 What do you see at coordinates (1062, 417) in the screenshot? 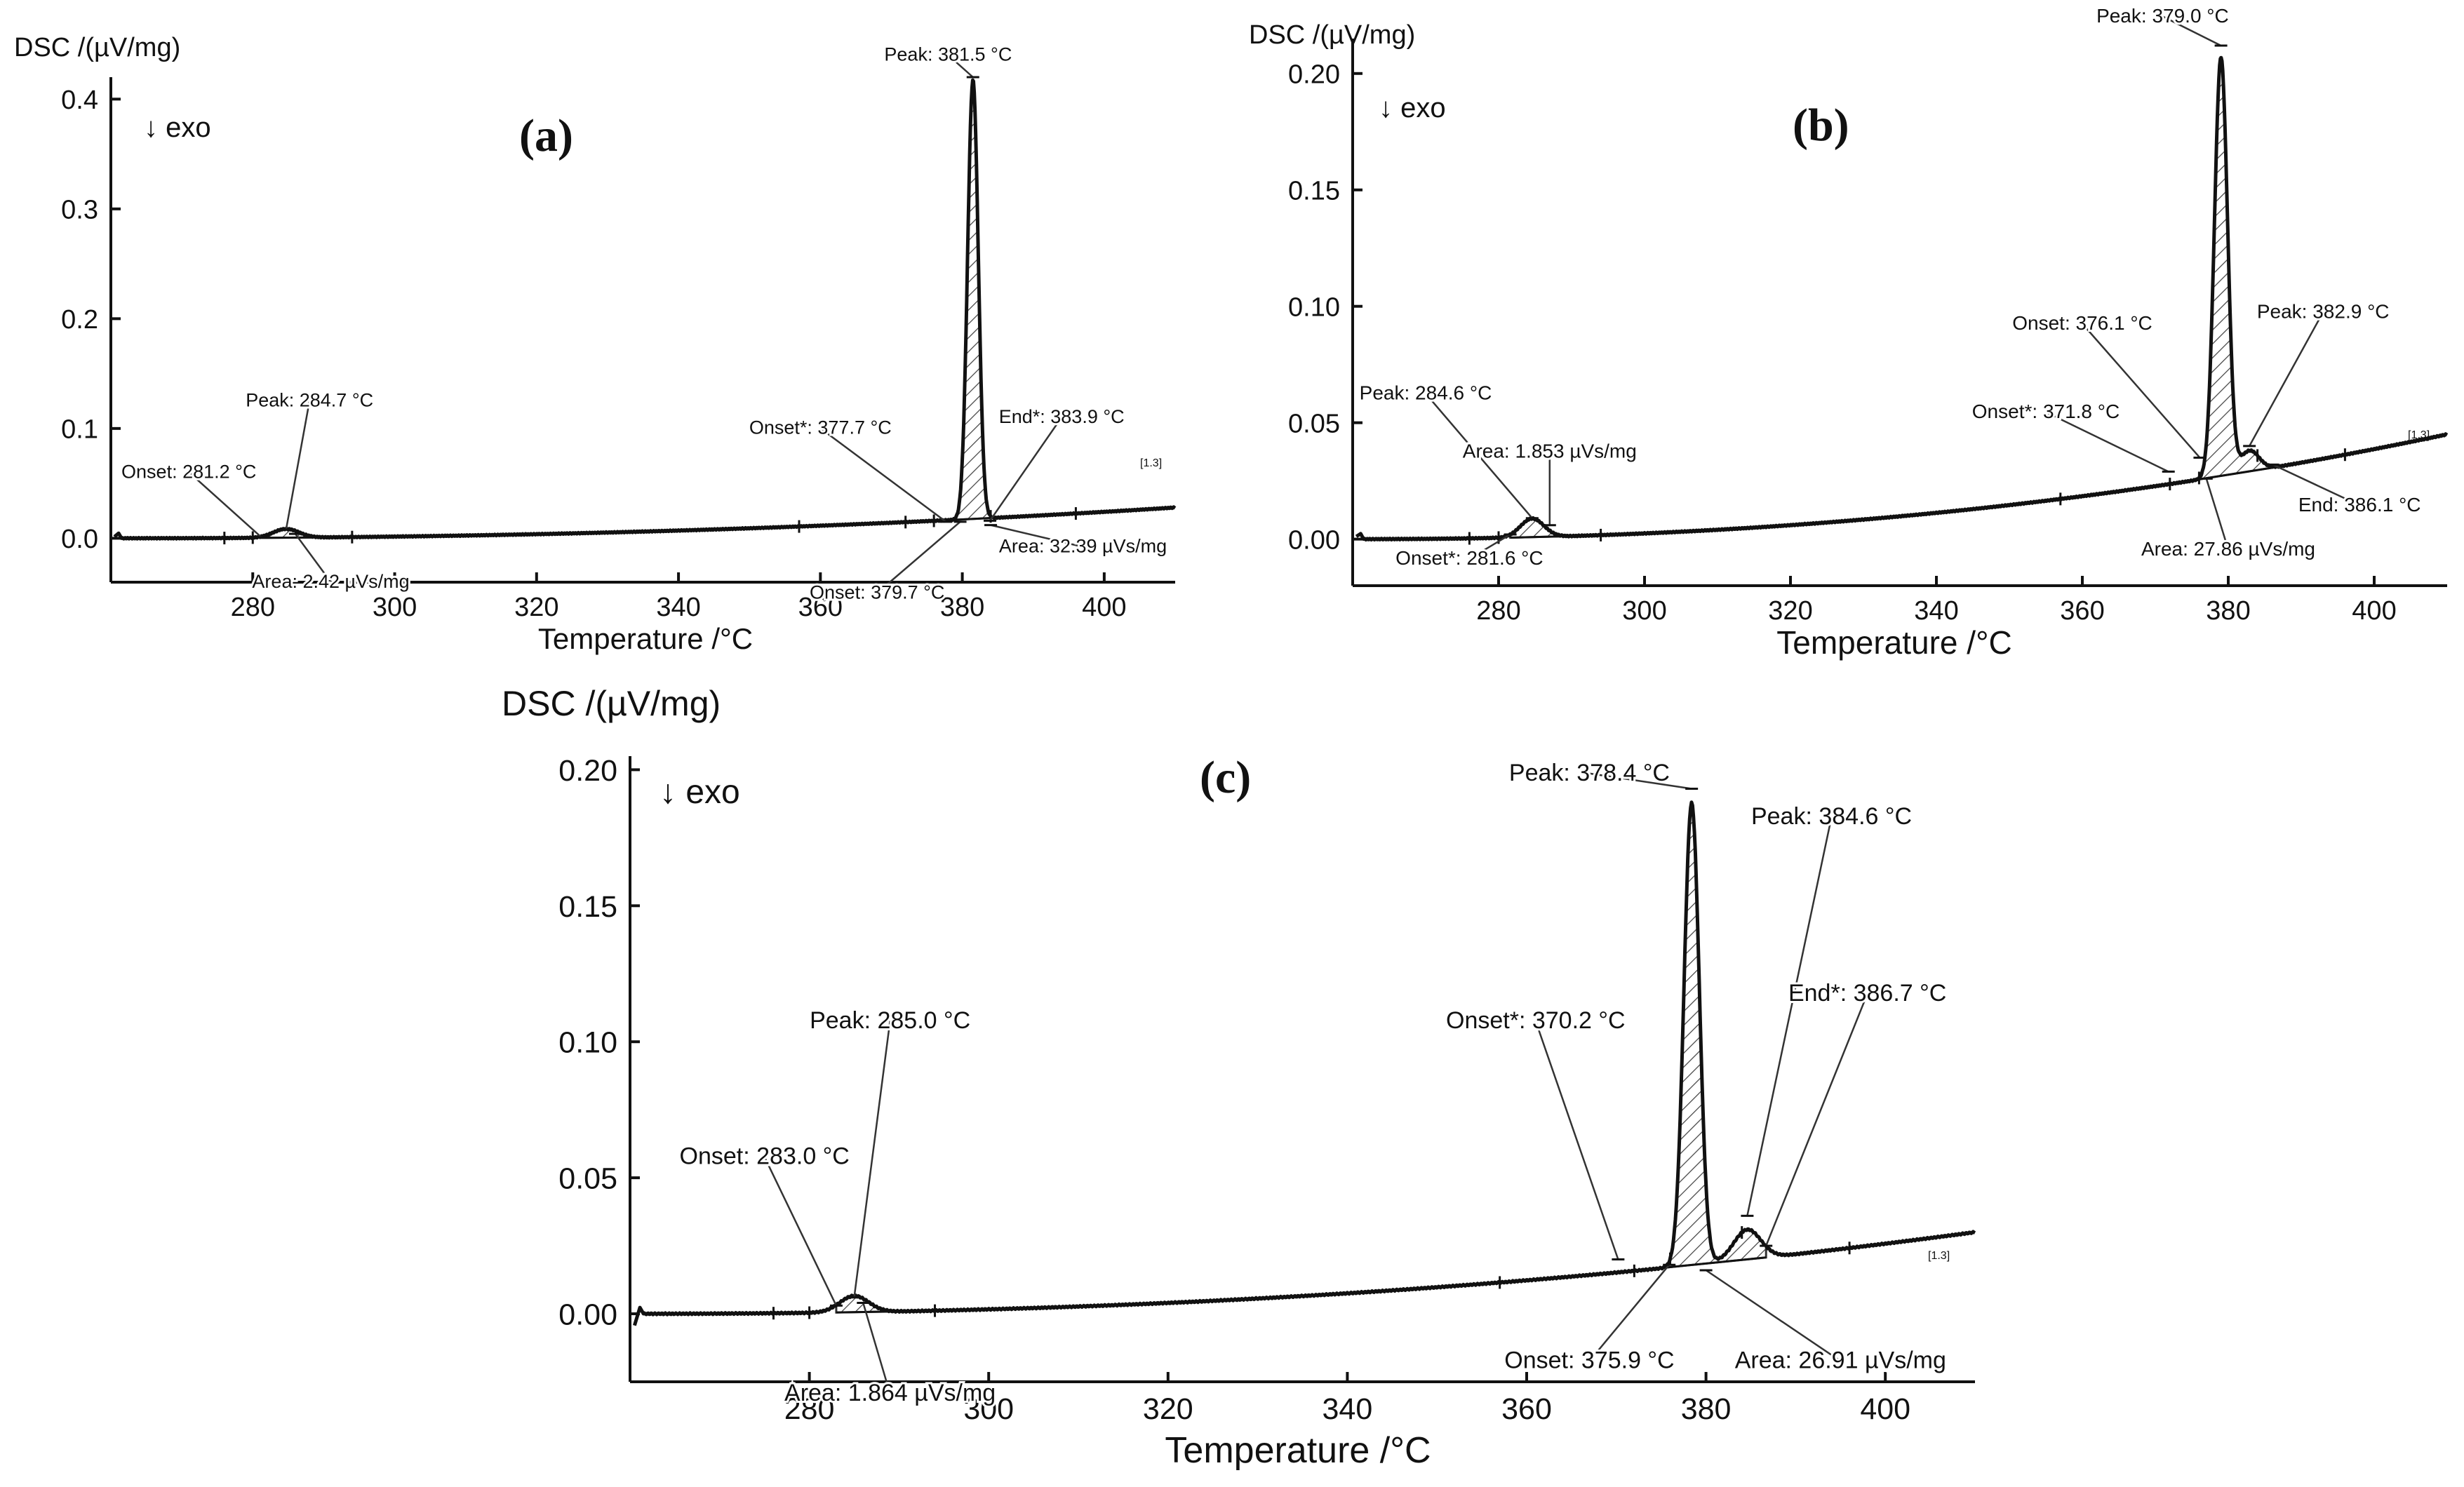
I see `panel-a-annotation-label: End*: 383.9 °C` at bounding box center [1062, 417].